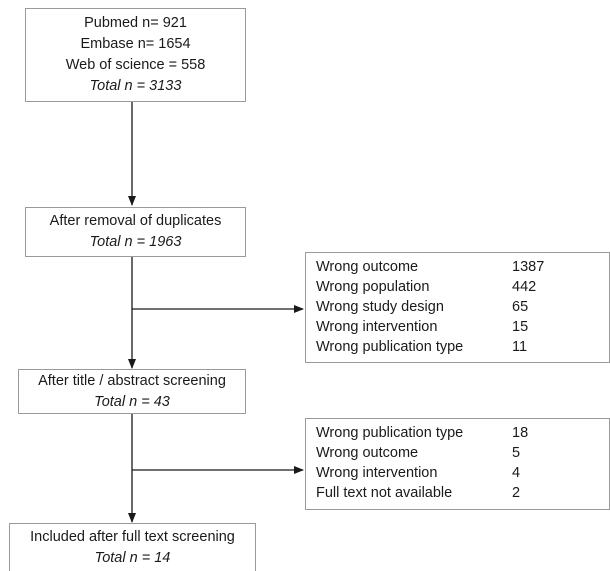 The height and width of the screenshot is (571, 610). Describe the element at coordinates (520, 347) in the screenshot. I see `exclusion-count: 11` at that location.